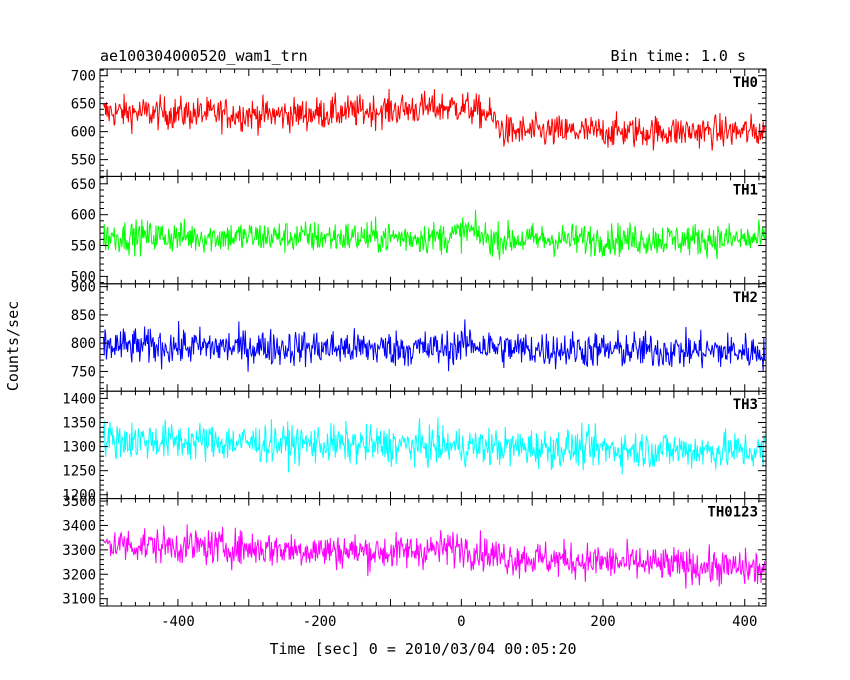  Describe the element at coordinates (602, 622) in the screenshot. I see `x-tick-label: 200` at that location.